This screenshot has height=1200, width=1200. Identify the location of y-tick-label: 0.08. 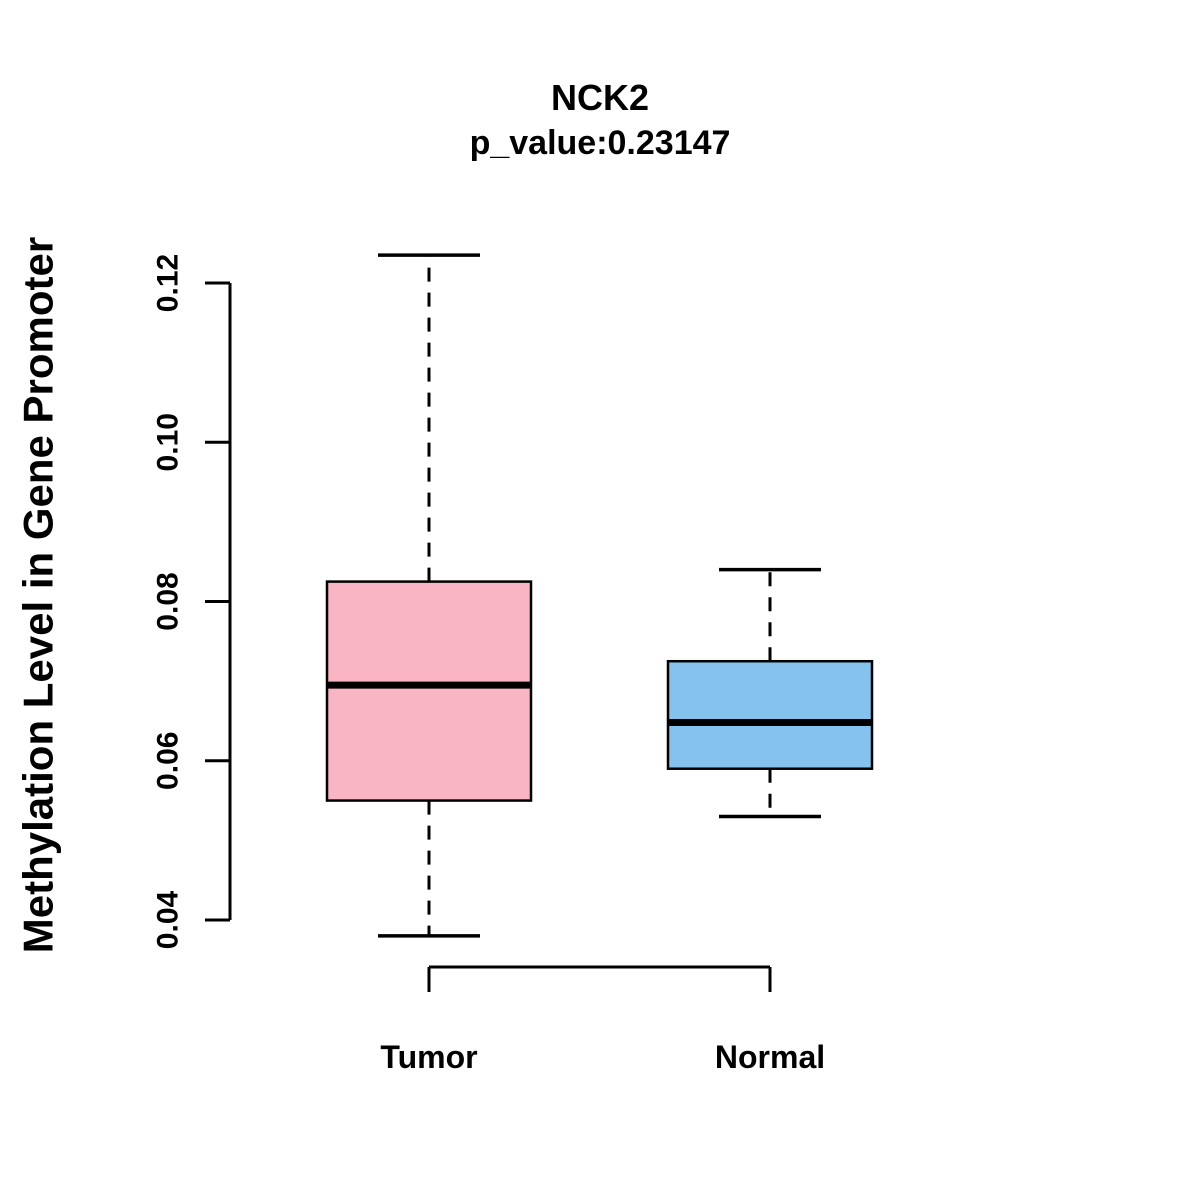
(168, 601).